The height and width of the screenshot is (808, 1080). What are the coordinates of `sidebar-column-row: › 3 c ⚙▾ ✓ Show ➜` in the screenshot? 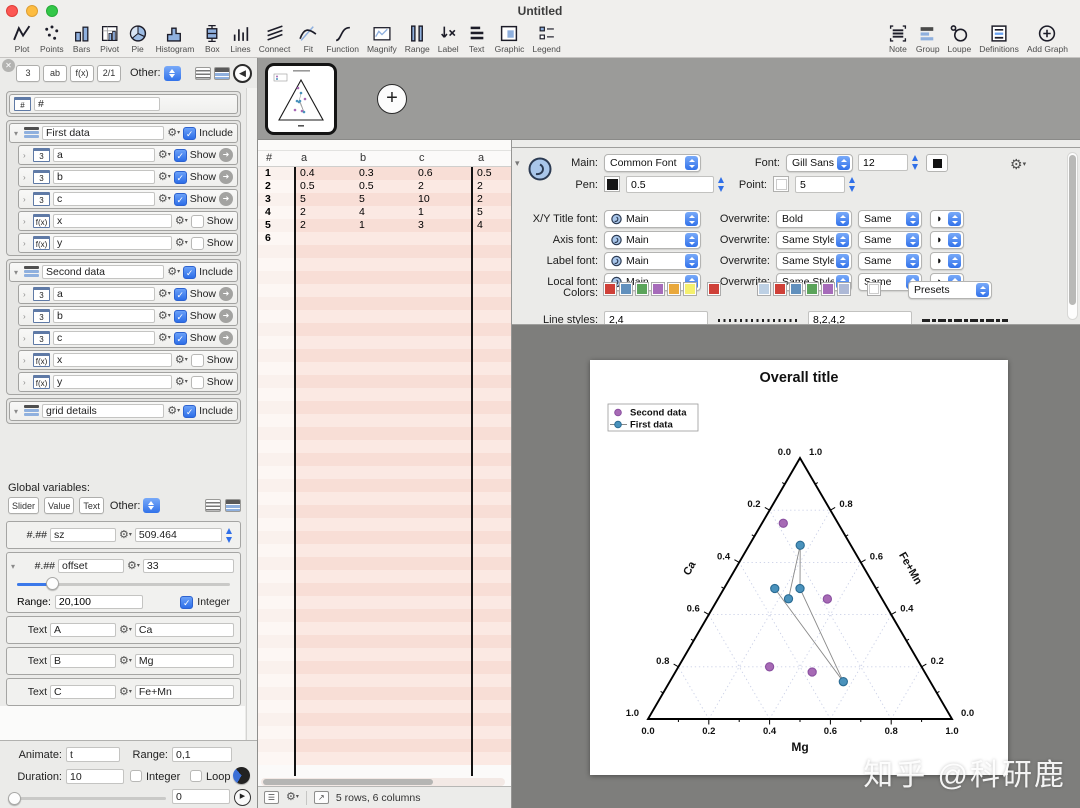 It's located at (128, 199).